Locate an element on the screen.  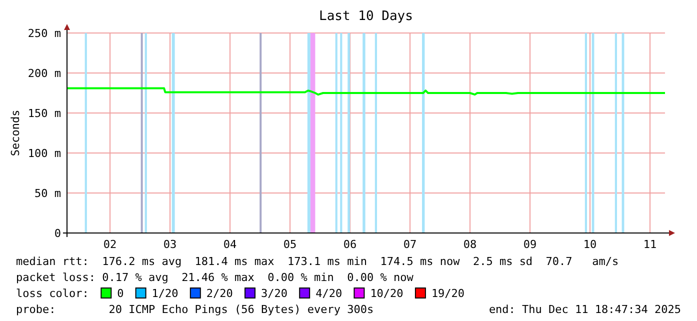
y-tick-label: 0 is located at coordinates (57, 233).